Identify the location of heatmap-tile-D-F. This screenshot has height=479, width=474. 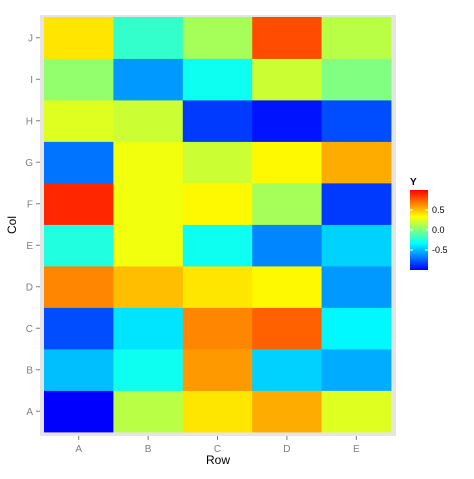
(287, 204).